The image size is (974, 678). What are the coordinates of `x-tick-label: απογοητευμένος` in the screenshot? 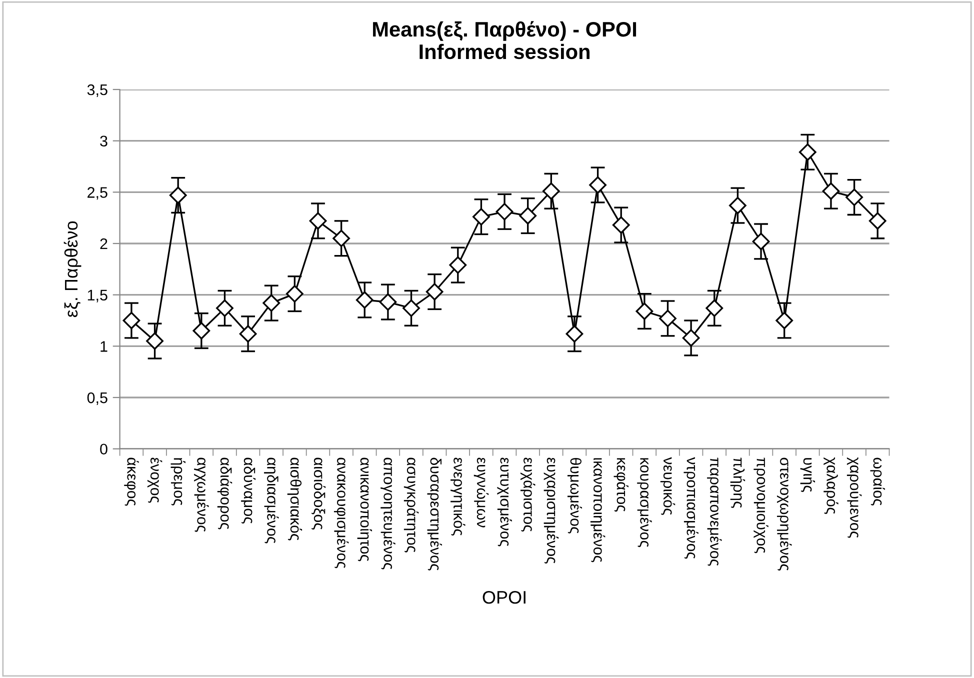 It's located at (388, 514).